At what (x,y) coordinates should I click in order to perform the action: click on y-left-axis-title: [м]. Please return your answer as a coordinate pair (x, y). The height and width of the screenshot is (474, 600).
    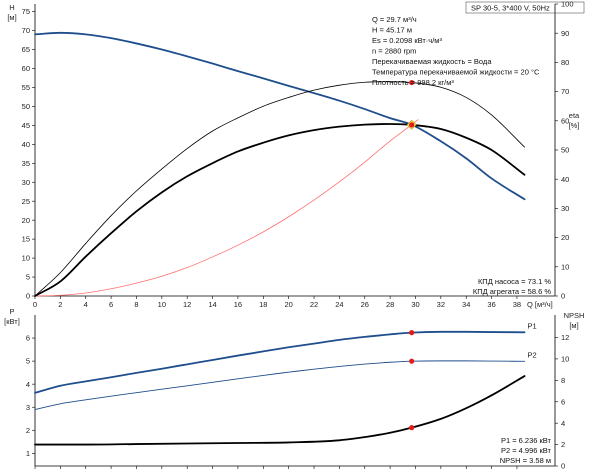
    Looking at the image, I should click on (11, 17).